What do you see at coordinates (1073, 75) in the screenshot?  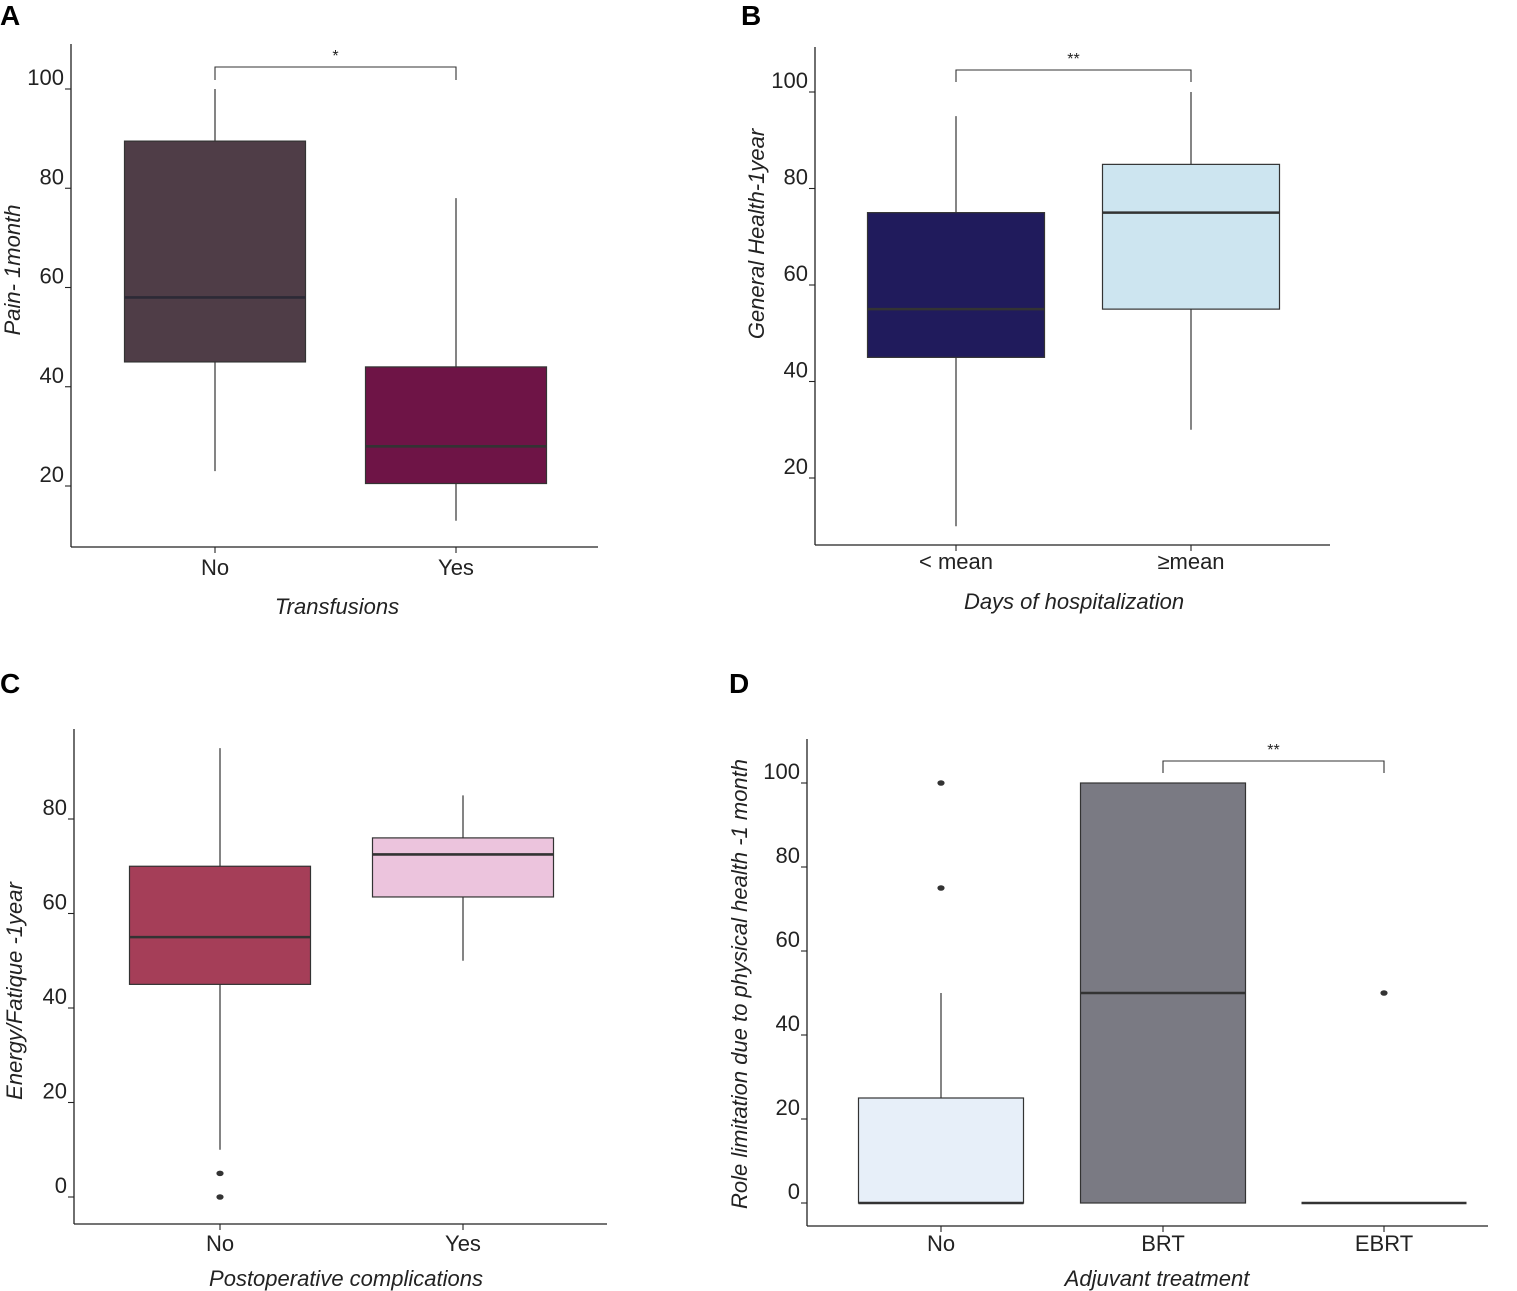 I see `panel-b-significance-bracket` at bounding box center [1073, 75].